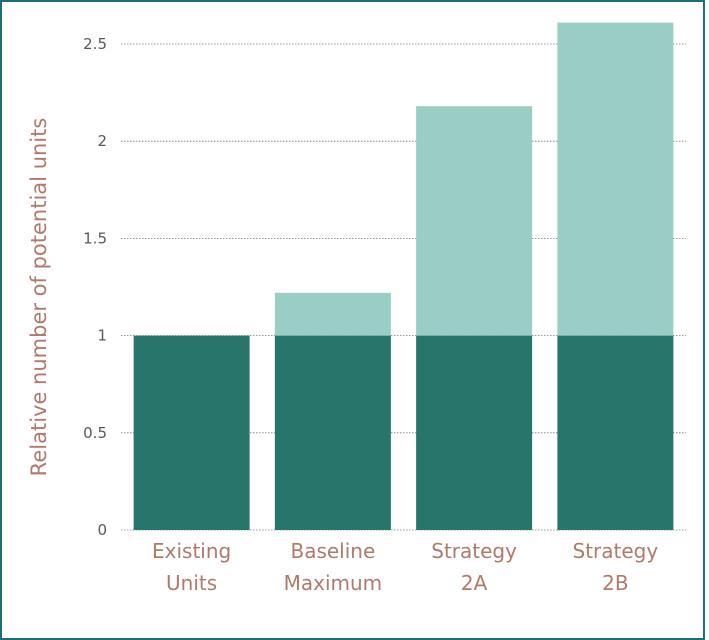 The width and height of the screenshot is (709, 640). What do you see at coordinates (95, 238) in the screenshot?
I see `y-tick-label: 1.5` at bounding box center [95, 238].